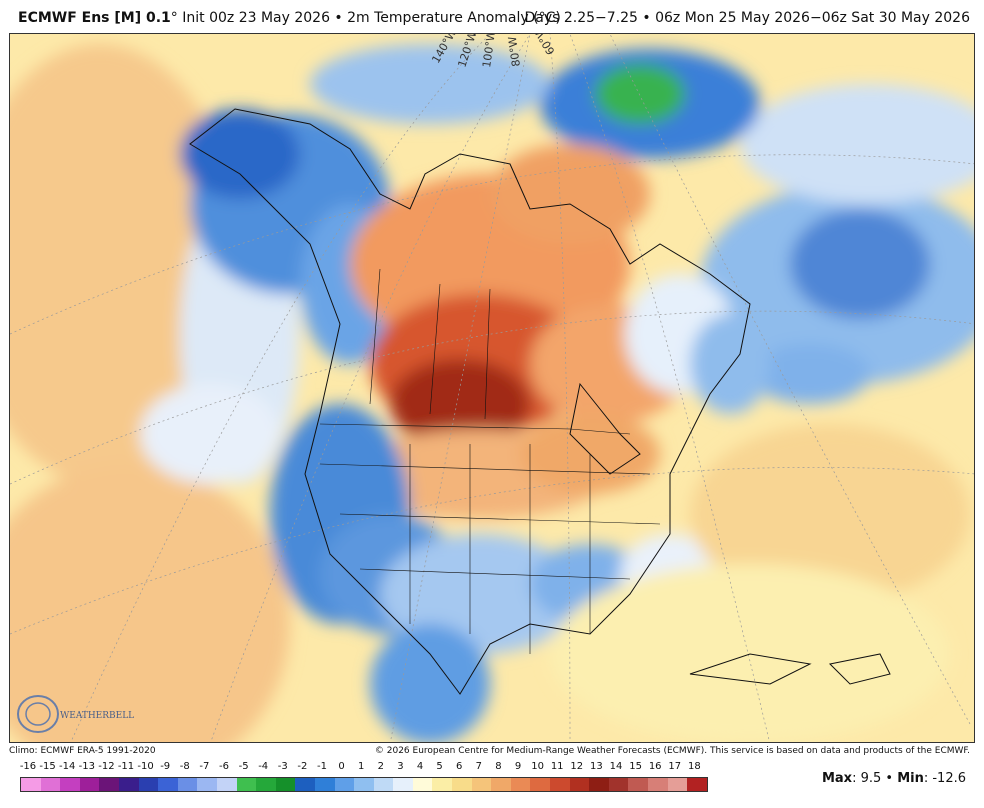 This screenshot has height=808, width=984. I want to click on colorbar-label: 10, so click(537, 766).